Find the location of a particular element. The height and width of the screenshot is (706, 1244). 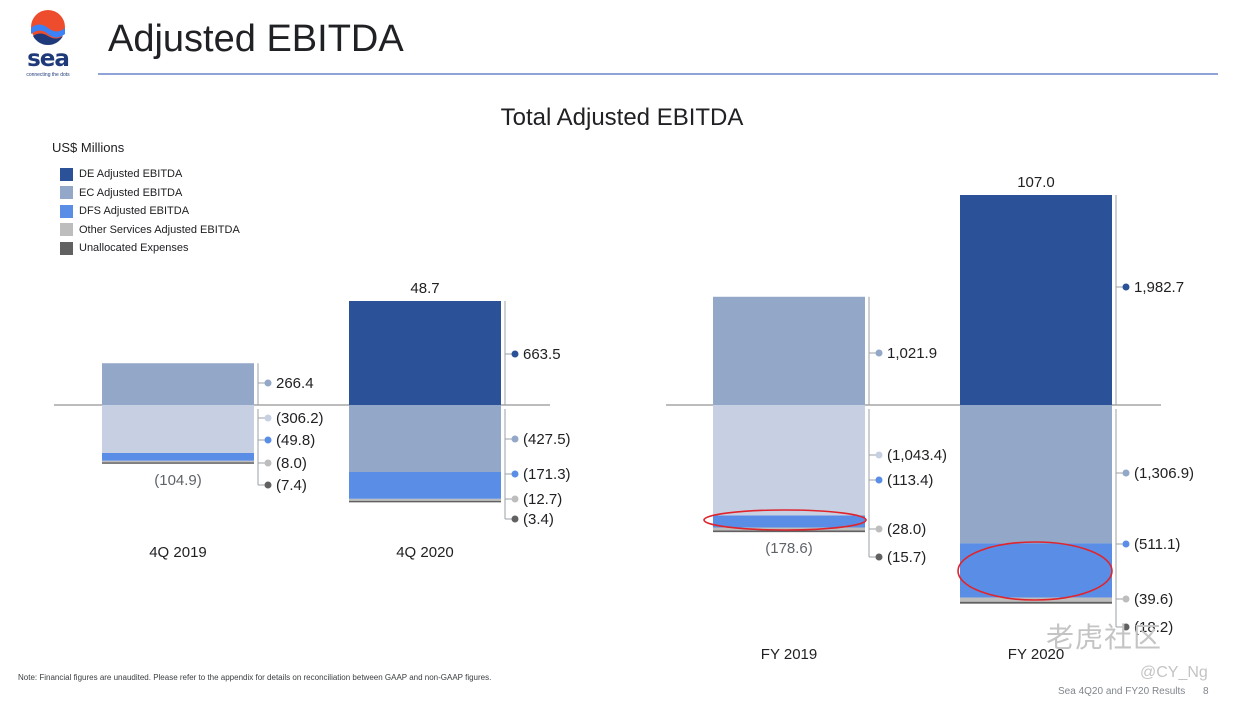

total-label-fy-2019: (178.6) is located at coordinates (789, 548).